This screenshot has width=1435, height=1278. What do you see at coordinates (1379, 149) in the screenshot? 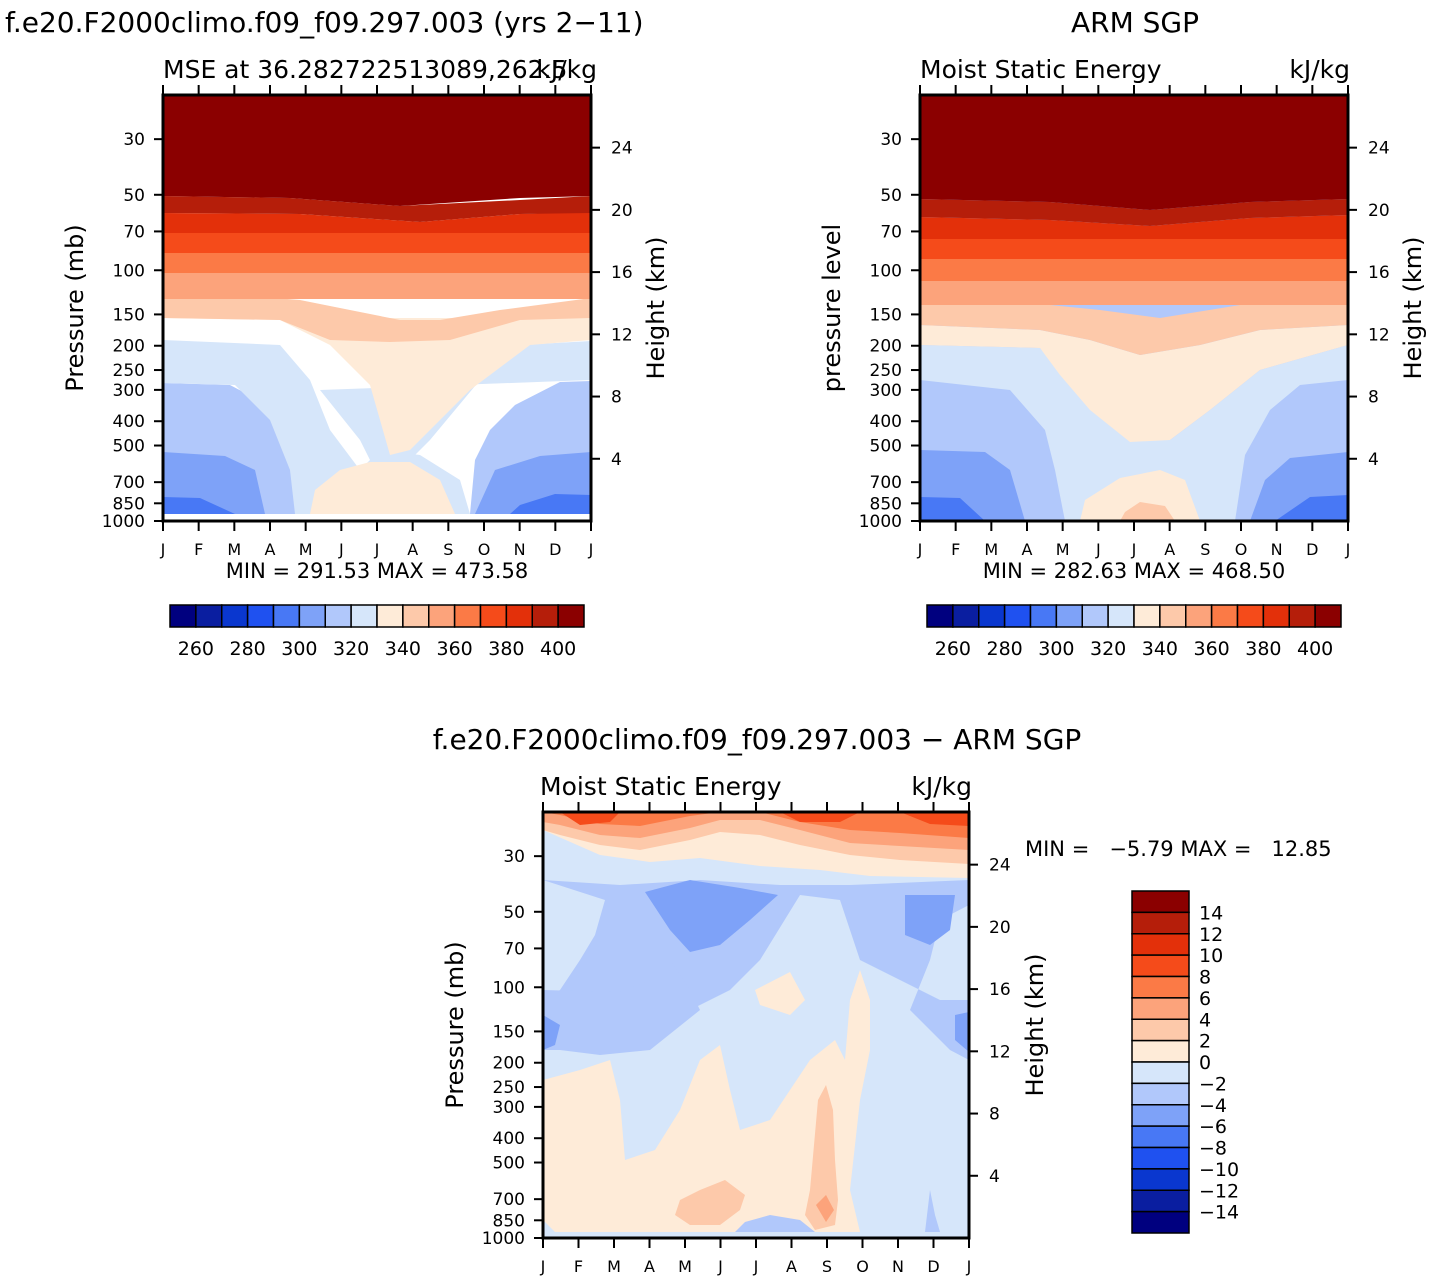
I see `y-right-tick-label: 24` at bounding box center [1379, 149].